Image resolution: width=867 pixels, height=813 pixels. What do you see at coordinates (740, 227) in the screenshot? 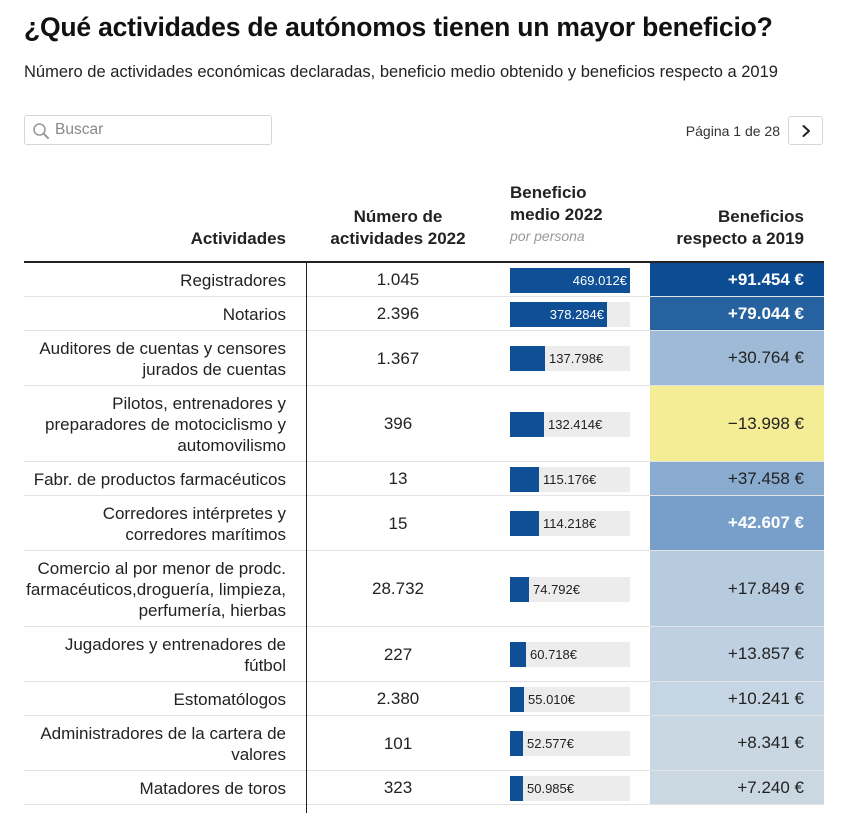
I see `header-change: Beneficios respecto a 2019` at bounding box center [740, 227].